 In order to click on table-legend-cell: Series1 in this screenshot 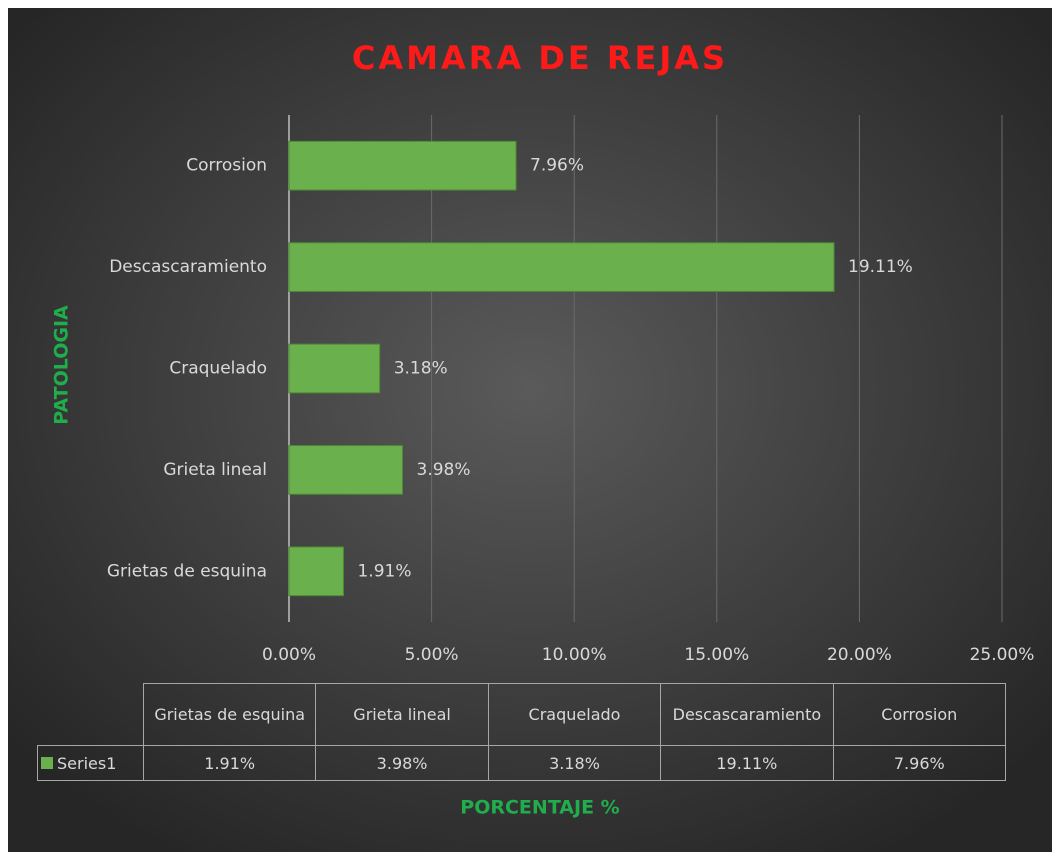, I will do `click(90, 763)`.